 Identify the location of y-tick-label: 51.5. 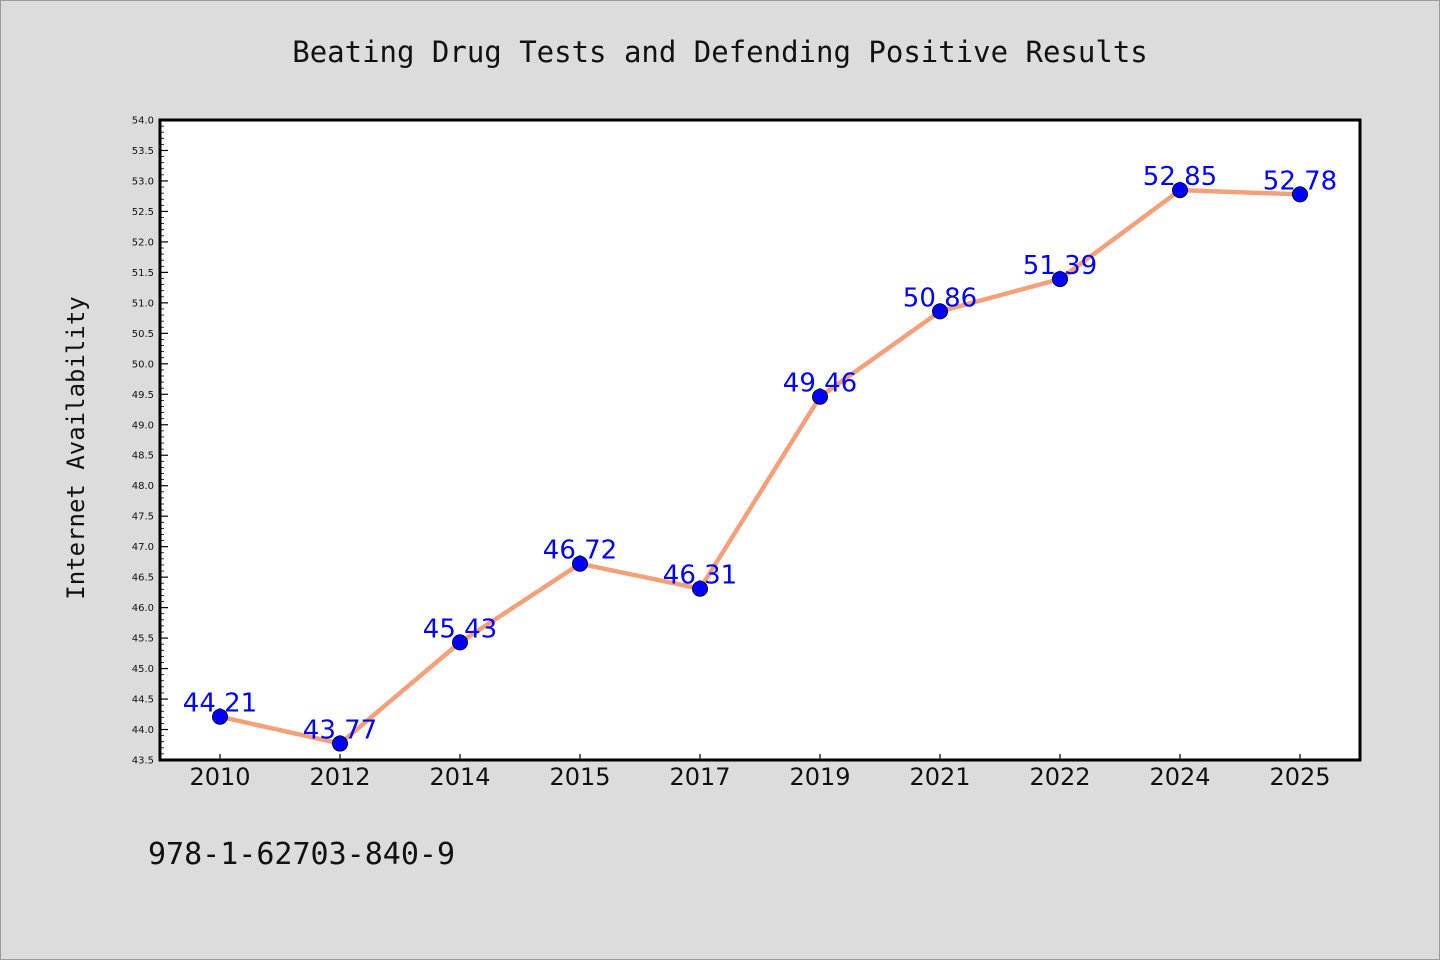
(143, 273).